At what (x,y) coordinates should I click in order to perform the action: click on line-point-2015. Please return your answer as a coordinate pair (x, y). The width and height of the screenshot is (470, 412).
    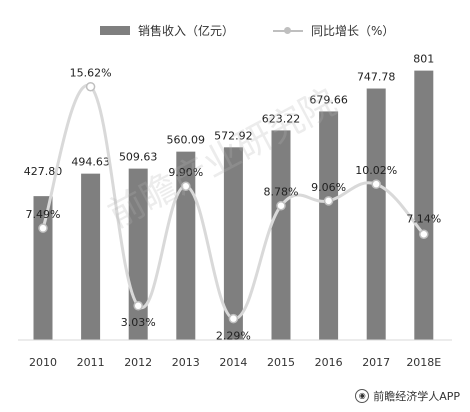
    Looking at the image, I should click on (281, 205).